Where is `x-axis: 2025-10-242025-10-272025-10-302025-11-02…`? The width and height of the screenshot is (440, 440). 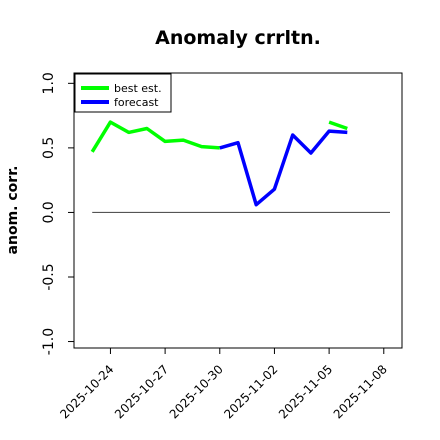 x-axis: 2025-10-242025-10-272025-10-302025-11-02… is located at coordinates (223, 384).